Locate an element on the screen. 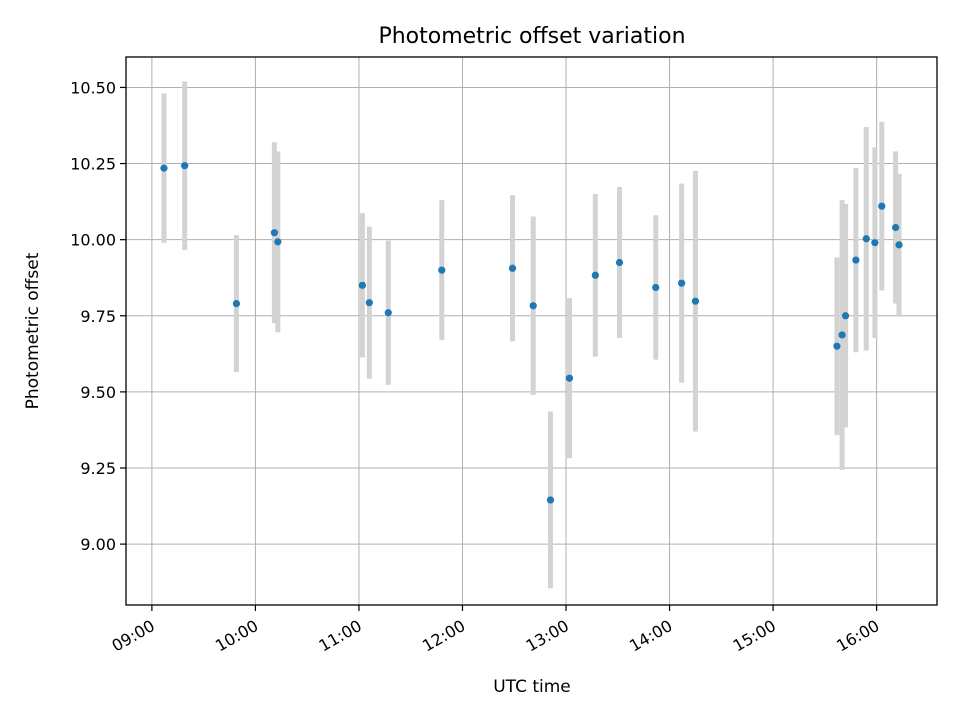 This screenshot has height=720, width=960. y-axis-ticks: 9.00 9.25 9.50 9.75 10.00 10.25 10.50 is located at coordinates (98, 316).